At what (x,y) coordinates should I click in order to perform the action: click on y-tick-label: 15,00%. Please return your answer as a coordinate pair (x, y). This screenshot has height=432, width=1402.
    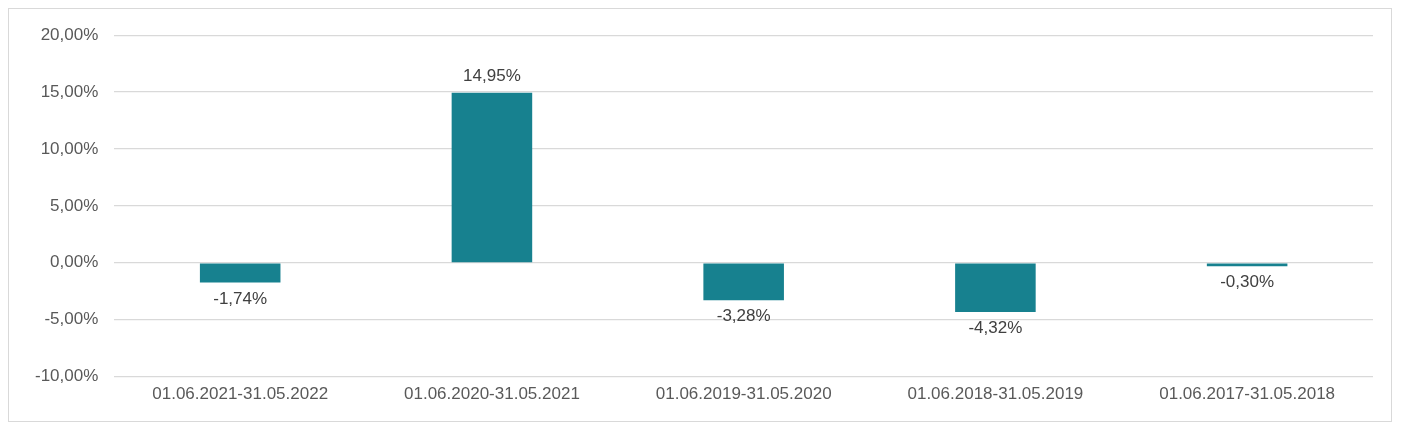
    Looking at the image, I should click on (69, 91).